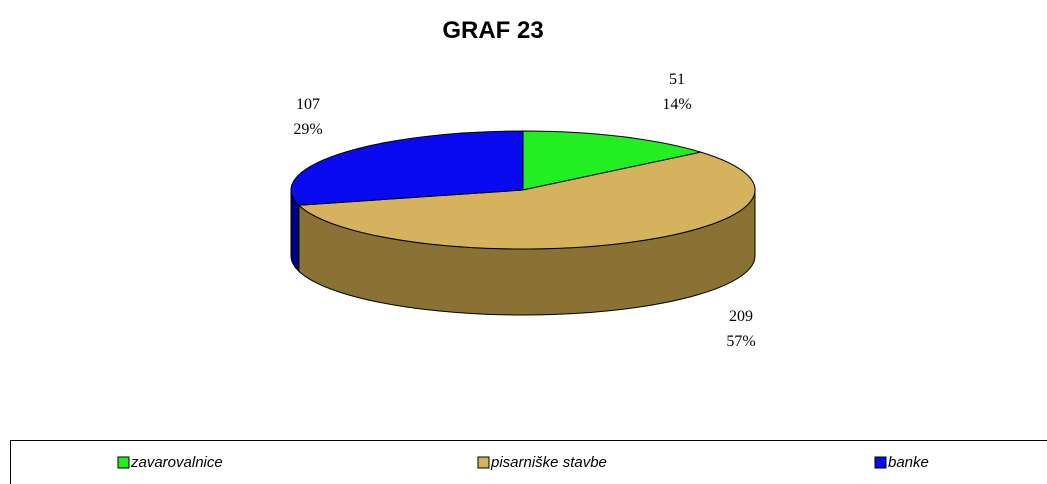 This screenshot has height=484, width=1047. What do you see at coordinates (176, 462) in the screenshot?
I see `legend-label: zavarovalnice` at bounding box center [176, 462].